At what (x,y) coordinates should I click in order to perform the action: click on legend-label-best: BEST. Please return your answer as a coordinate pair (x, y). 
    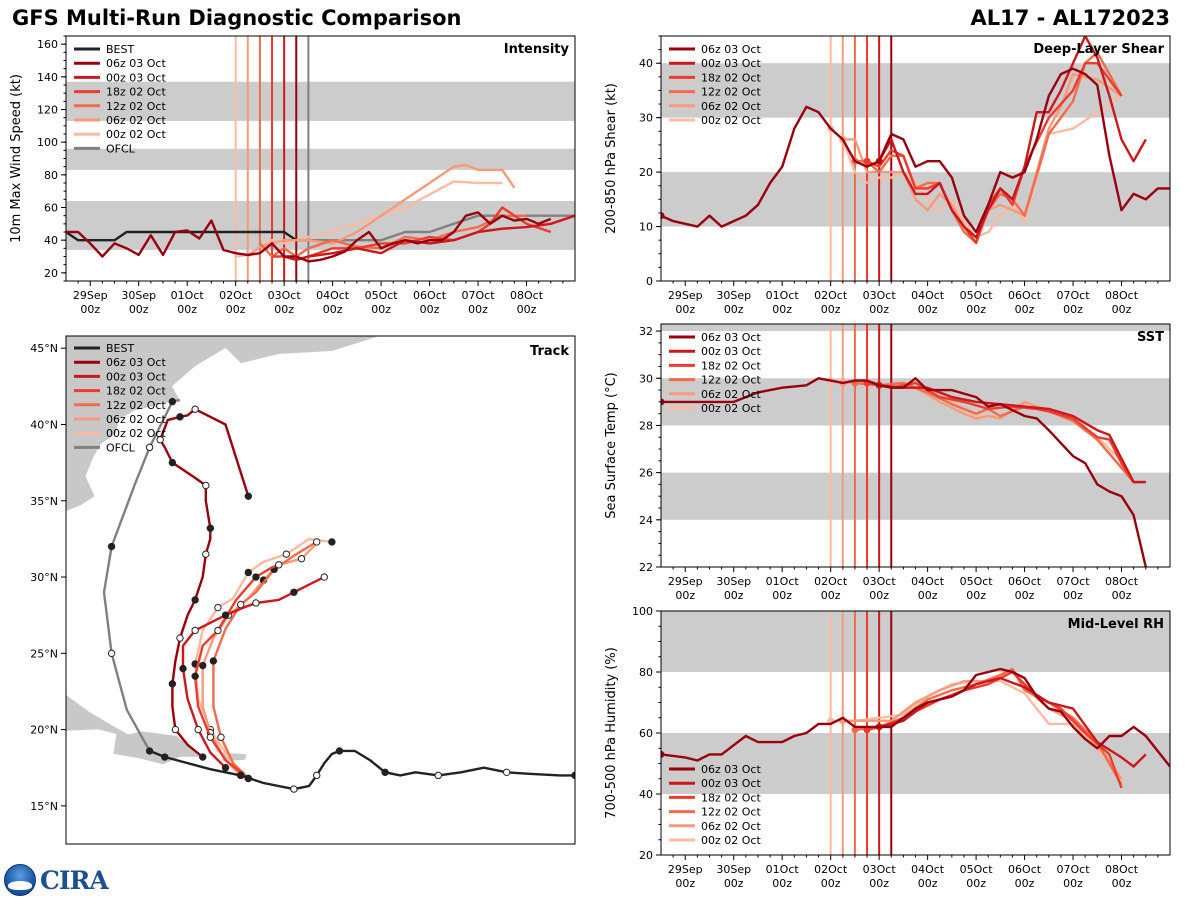
    Looking at the image, I should click on (120, 49).